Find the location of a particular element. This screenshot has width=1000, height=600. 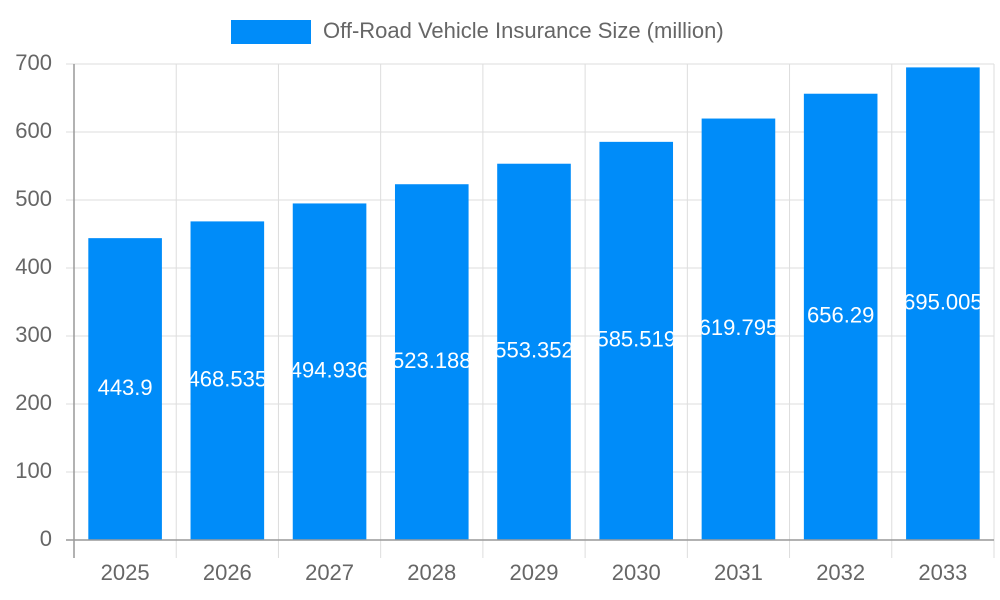

data-label: 585.519 is located at coordinates (636, 339).